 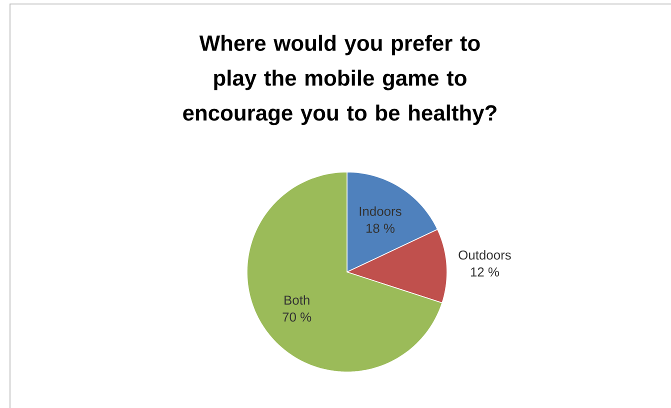 What do you see at coordinates (297, 317) in the screenshot?
I see `data-label: 70 %` at bounding box center [297, 317].